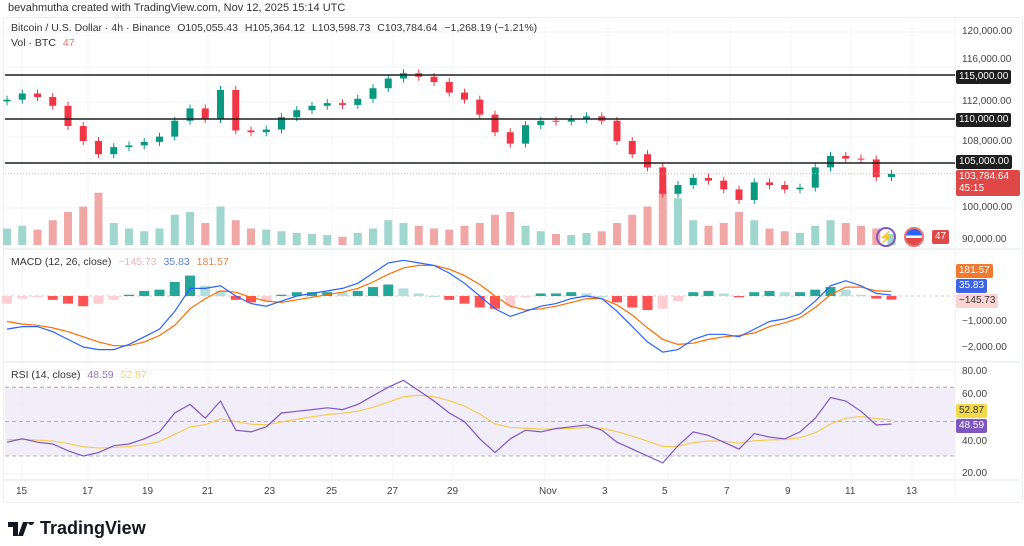  Describe the element at coordinates (984, 347) in the screenshot. I see `macd-tick: −2,000.00` at that location.